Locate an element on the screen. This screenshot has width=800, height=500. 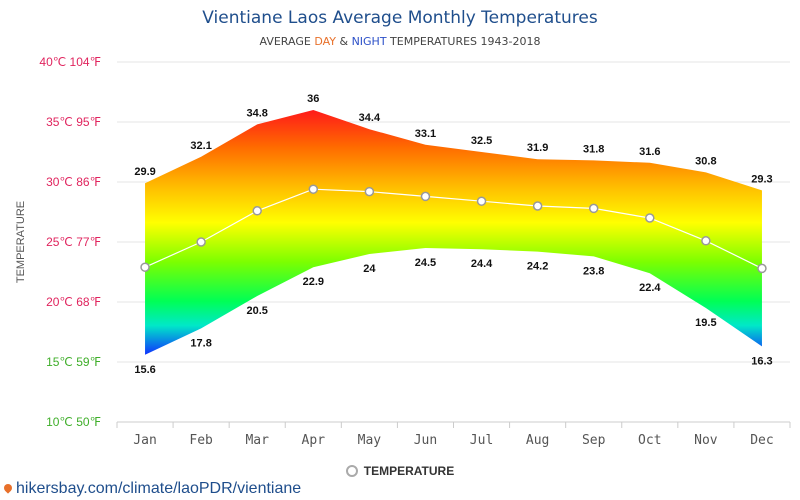
subtitle-amp: & is located at coordinates (343, 41).